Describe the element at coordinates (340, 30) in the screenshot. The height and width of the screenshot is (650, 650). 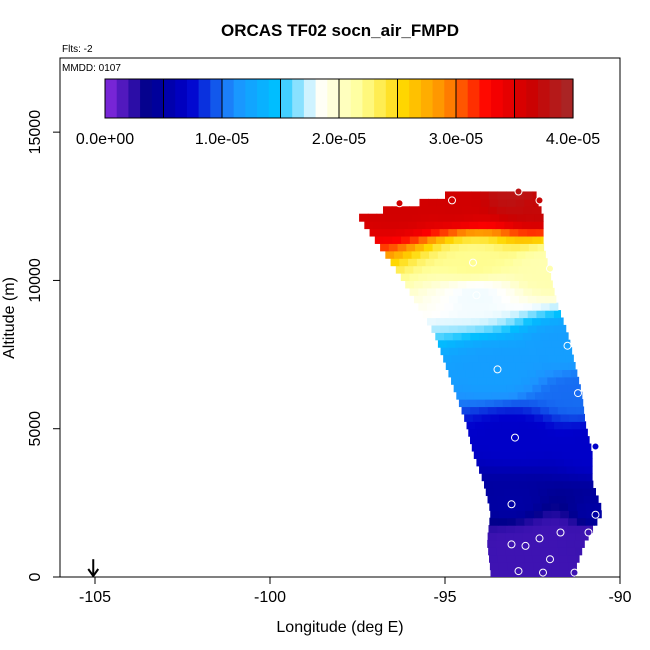
I see `chart-title: ORCAS TF02 socn_air_FMPD` at that location.